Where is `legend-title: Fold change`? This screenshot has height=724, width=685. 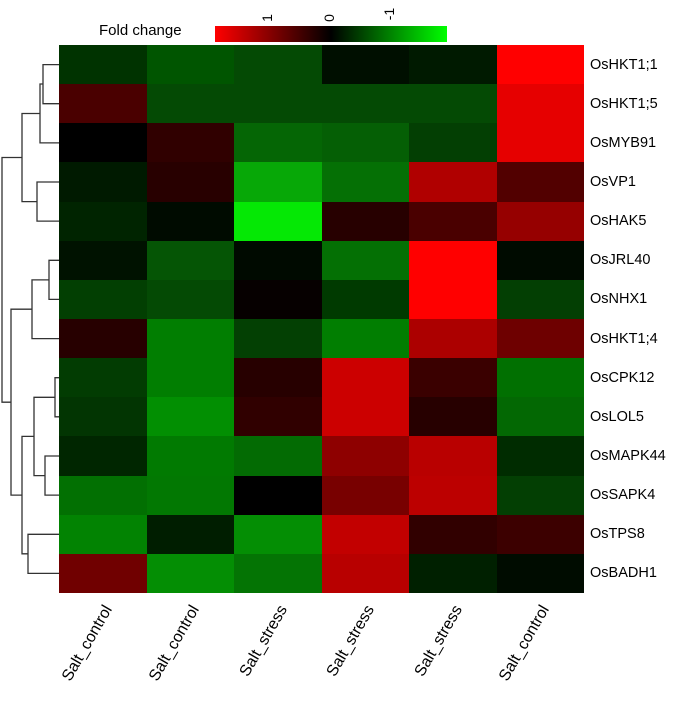 legend-title: Fold change is located at coordinates (140, 30).